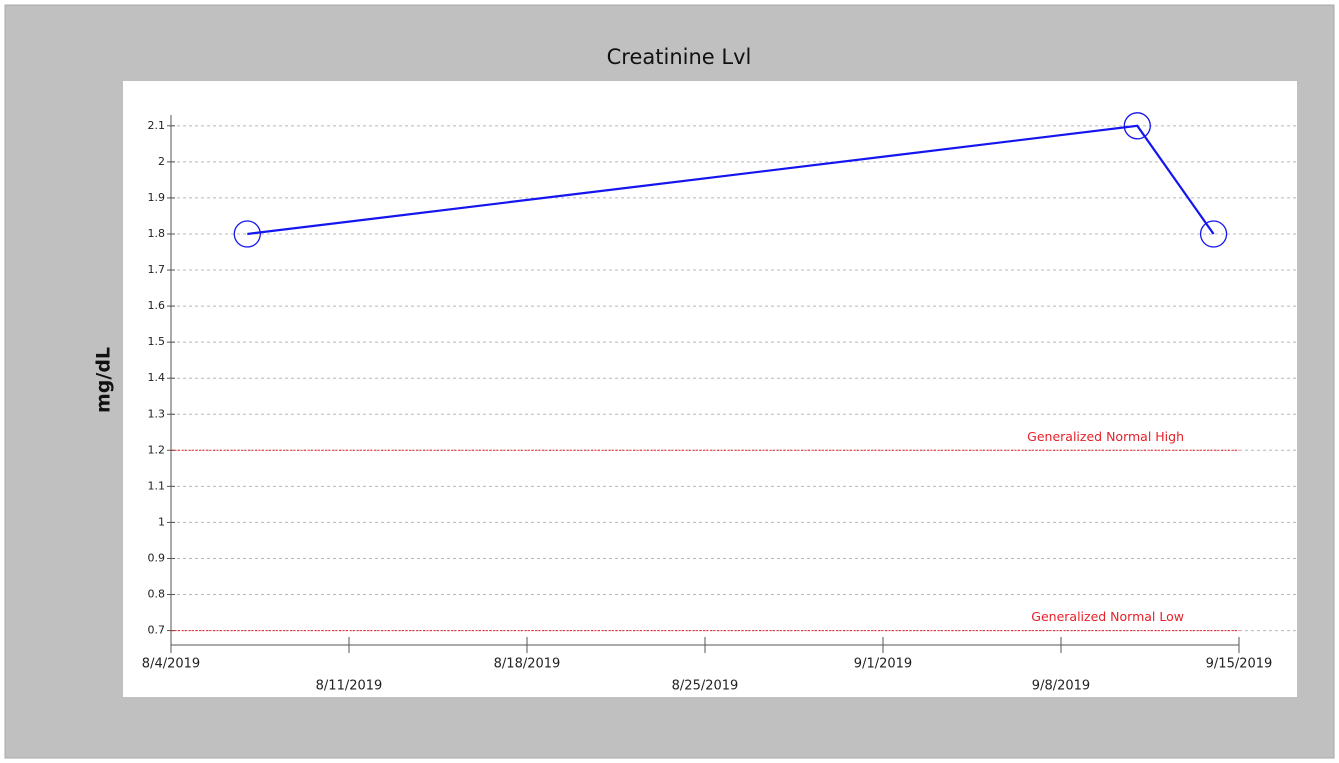 The height and width of the screenshot is (763, 1339). Describe the element at coordinates (157, 125) in the screenshot. I see `y-tick-label: 2.1` at that location.